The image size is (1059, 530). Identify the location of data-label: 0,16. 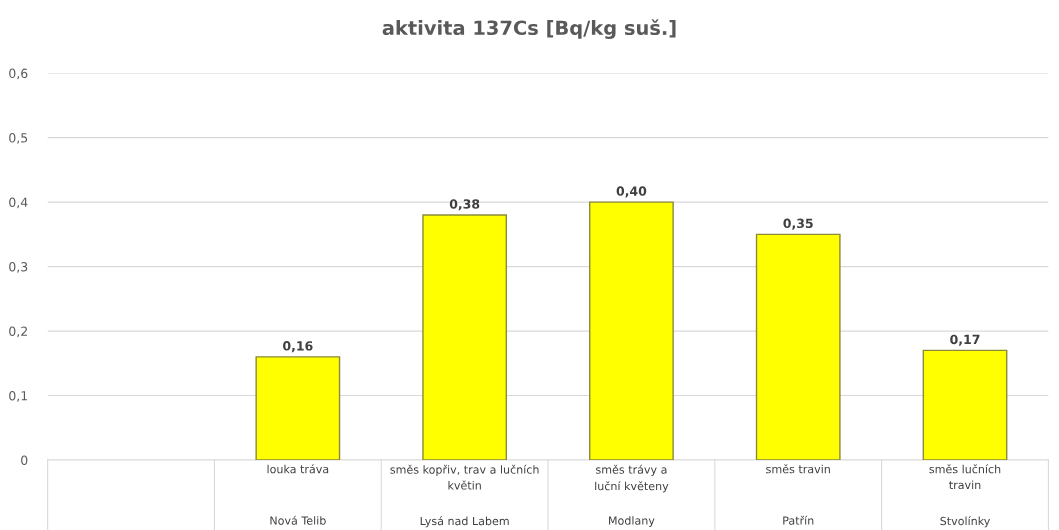
(298, 347).